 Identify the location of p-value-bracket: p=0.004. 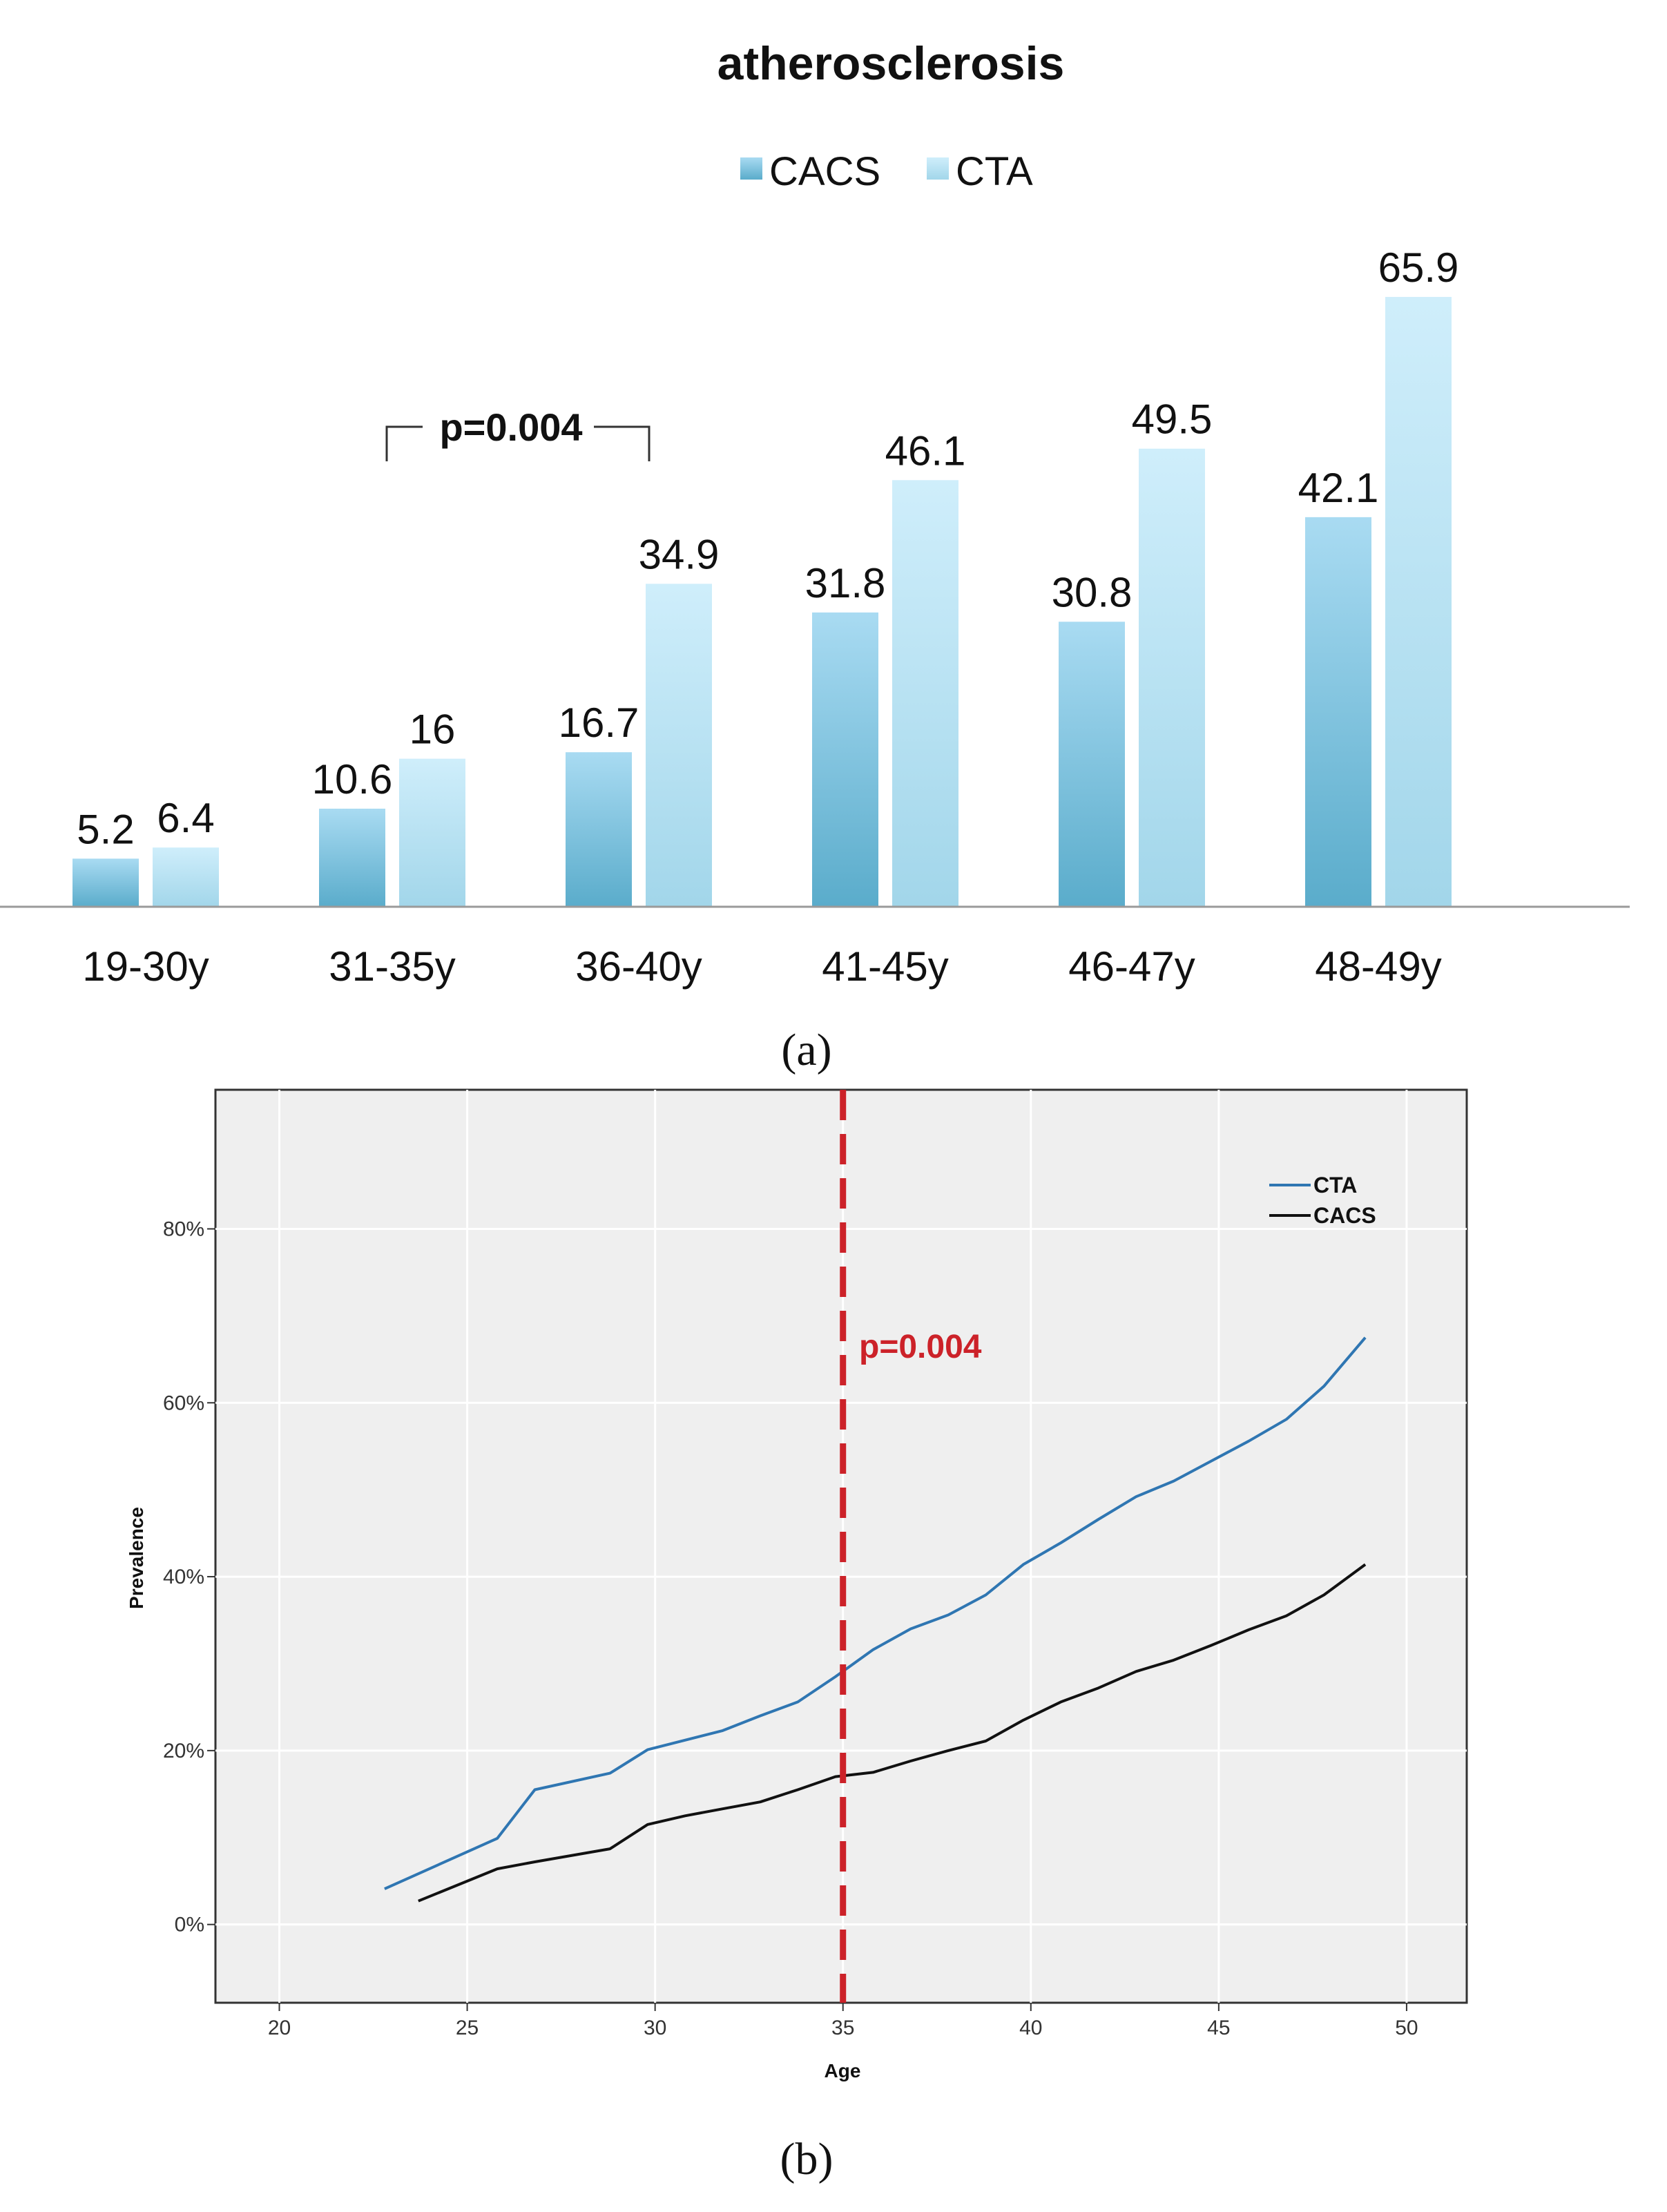
(518, 433).